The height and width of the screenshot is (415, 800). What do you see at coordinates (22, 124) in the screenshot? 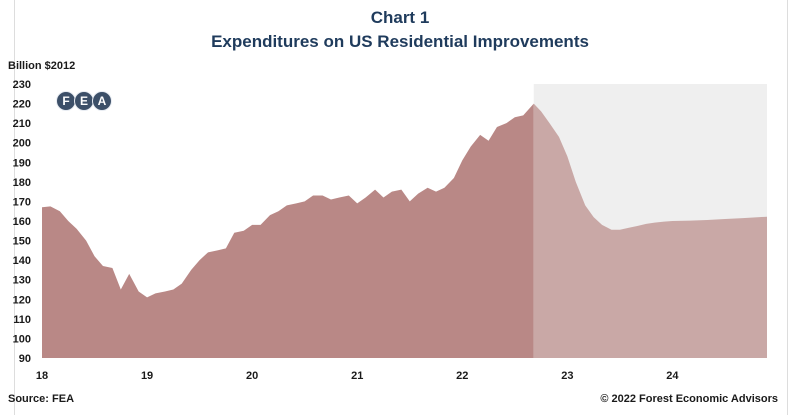
I see `y-tick-label: 210` at bounding box center [22, 124].